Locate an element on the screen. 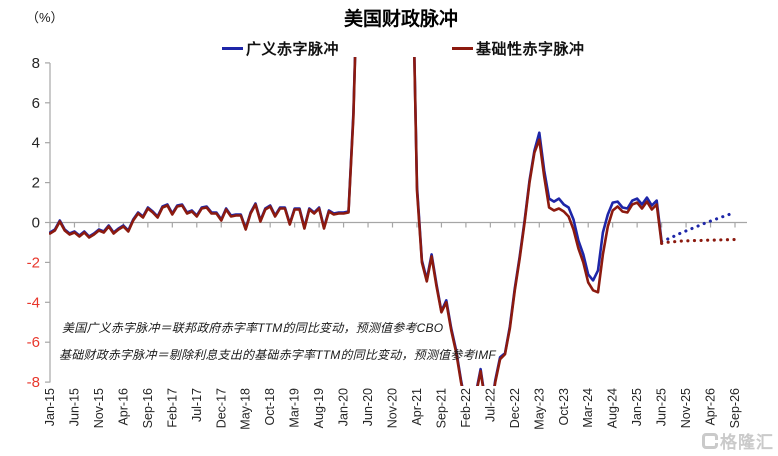 This screenshot has width=778, height=456. y-tick-label: 8 is located at coordinates (36, 63).